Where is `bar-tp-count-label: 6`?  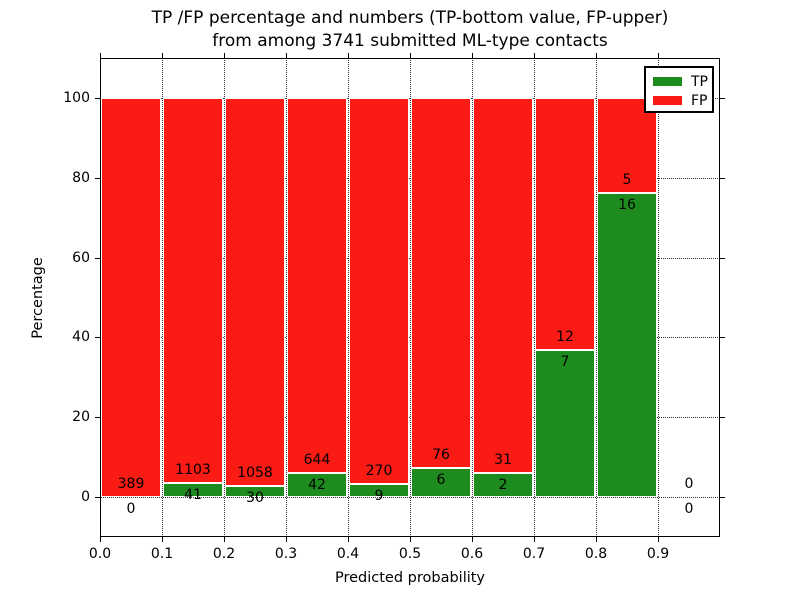
bar-tp-count-label: 6 is located at coordinates (441, 479).